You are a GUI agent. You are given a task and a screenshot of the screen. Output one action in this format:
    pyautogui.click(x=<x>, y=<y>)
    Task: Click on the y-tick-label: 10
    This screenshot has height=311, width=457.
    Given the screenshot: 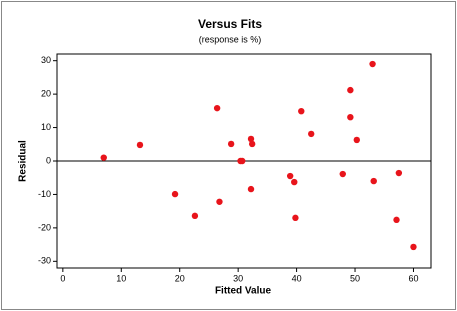 What is the action you would take?
    pyautogui.click(x=46, y=127)
    